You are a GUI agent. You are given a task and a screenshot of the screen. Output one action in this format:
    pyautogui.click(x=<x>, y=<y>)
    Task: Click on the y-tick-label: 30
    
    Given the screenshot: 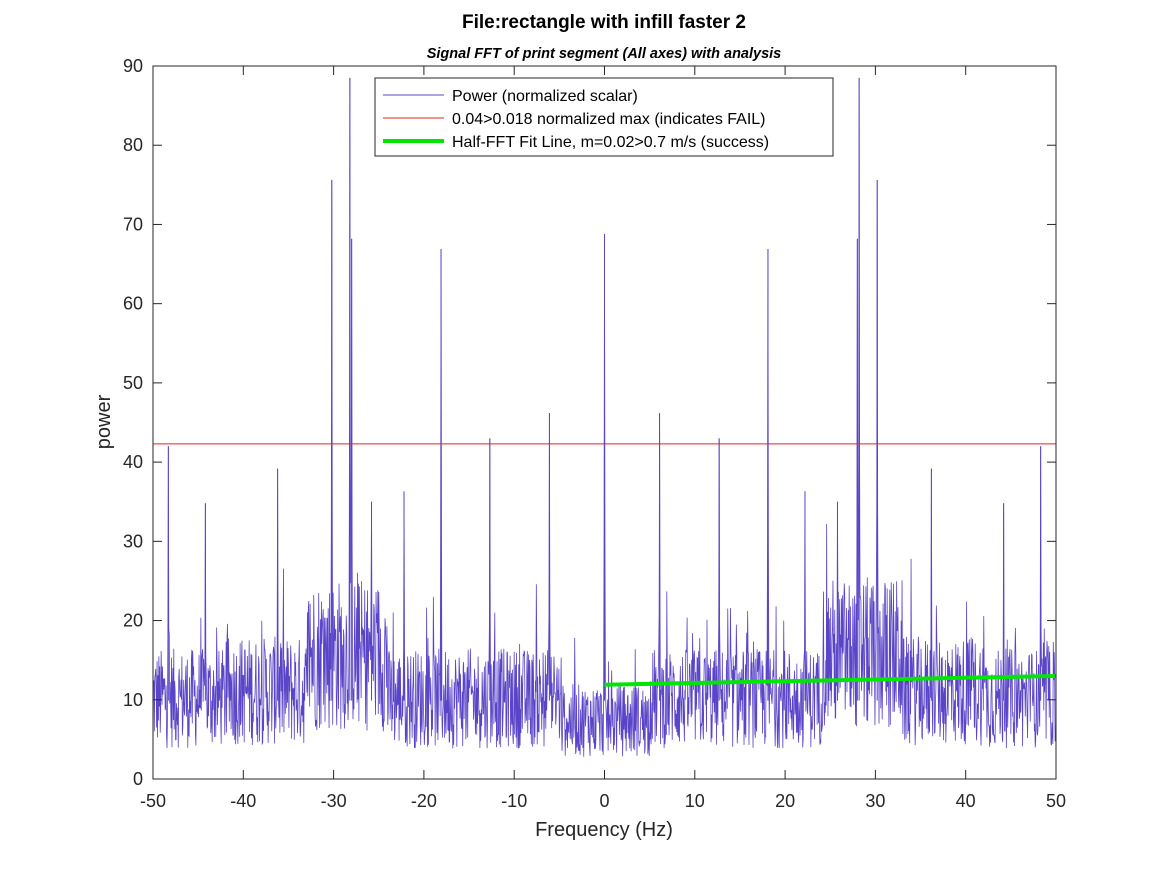 What is the action you would take?
    pyautogui.click(x=133, y=541)
    